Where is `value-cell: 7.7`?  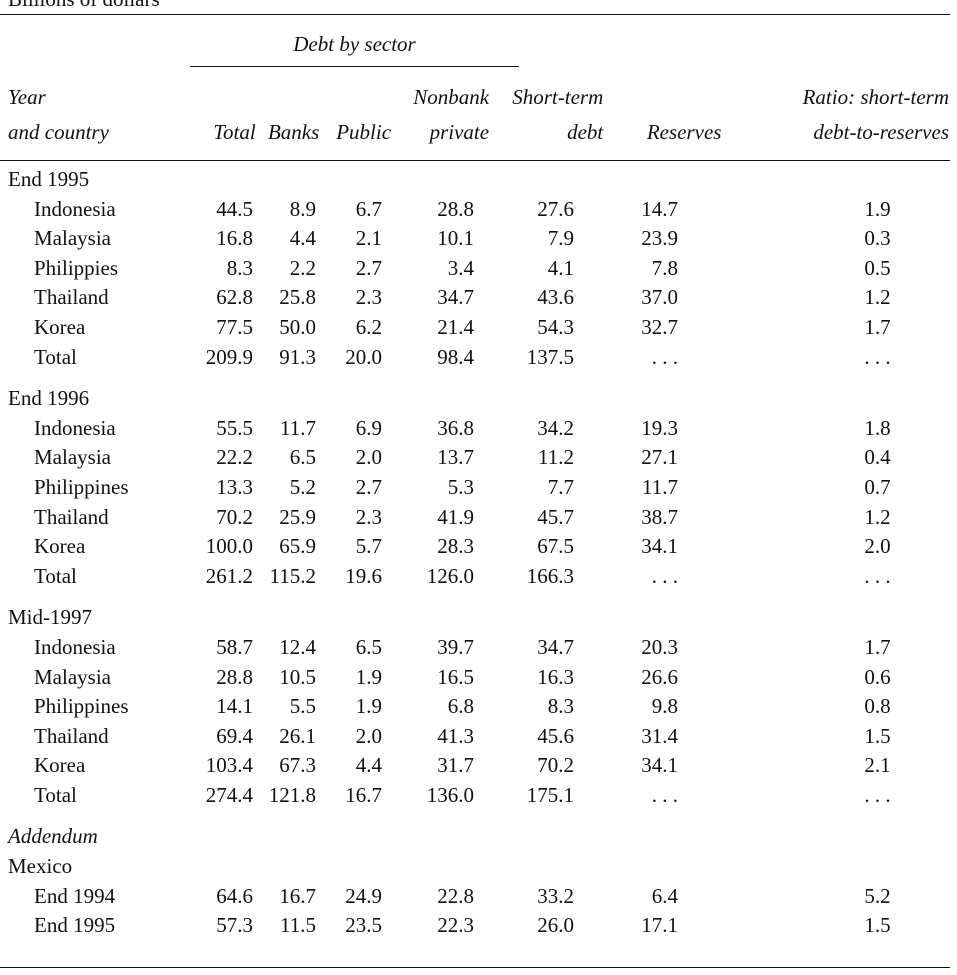
value-cell: 7.7 is located at coordinates (560, 486).